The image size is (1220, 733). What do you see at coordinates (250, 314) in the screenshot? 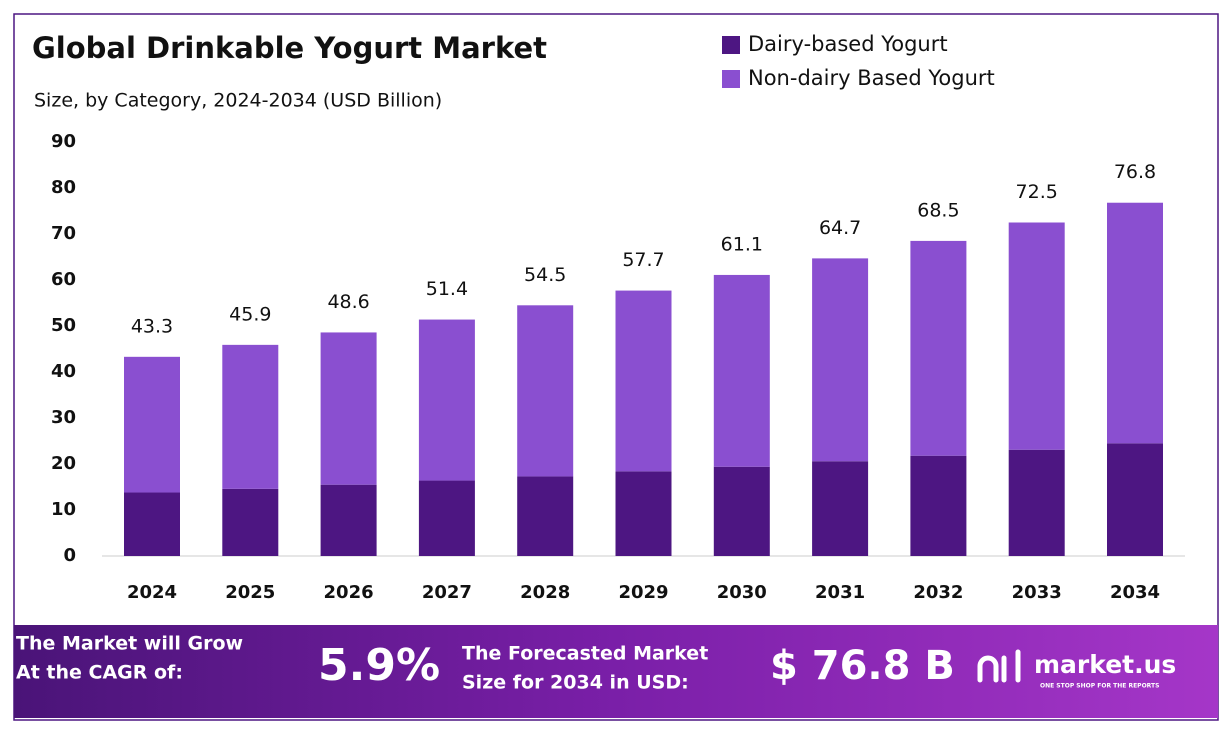
I see `total-label: 45.9` at bounding box center [250, 314].